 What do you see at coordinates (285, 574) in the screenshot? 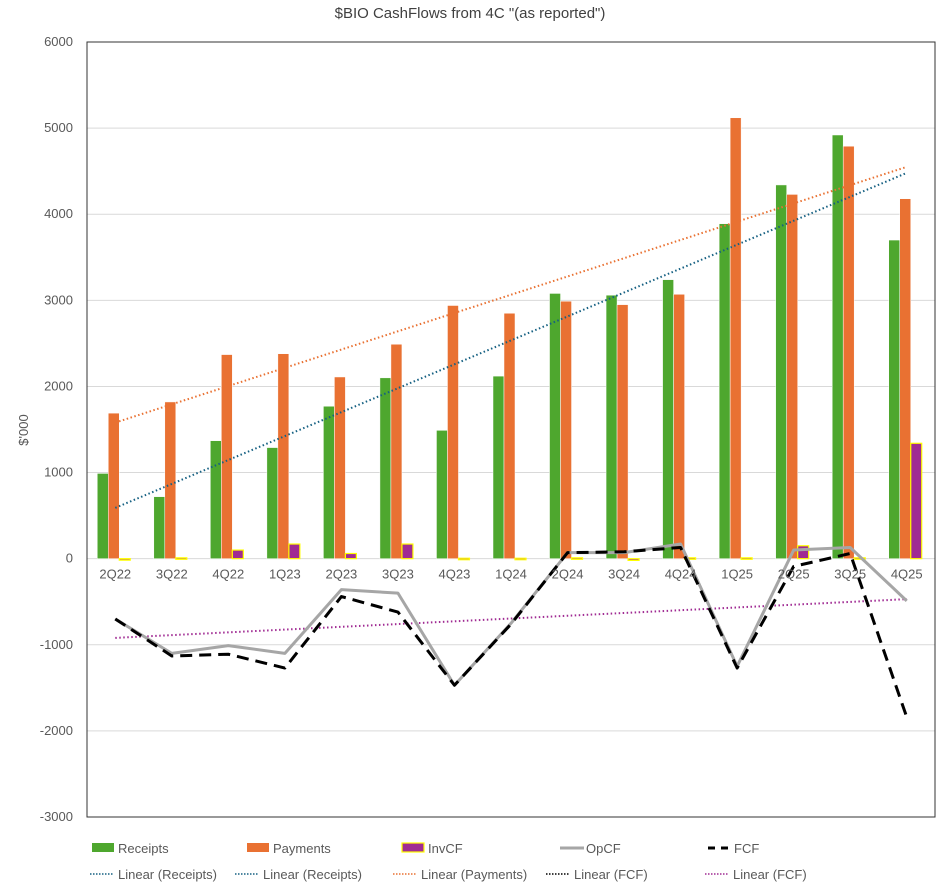
I see `x-tick-label: 1Q23` at bounding box center [285, 574].